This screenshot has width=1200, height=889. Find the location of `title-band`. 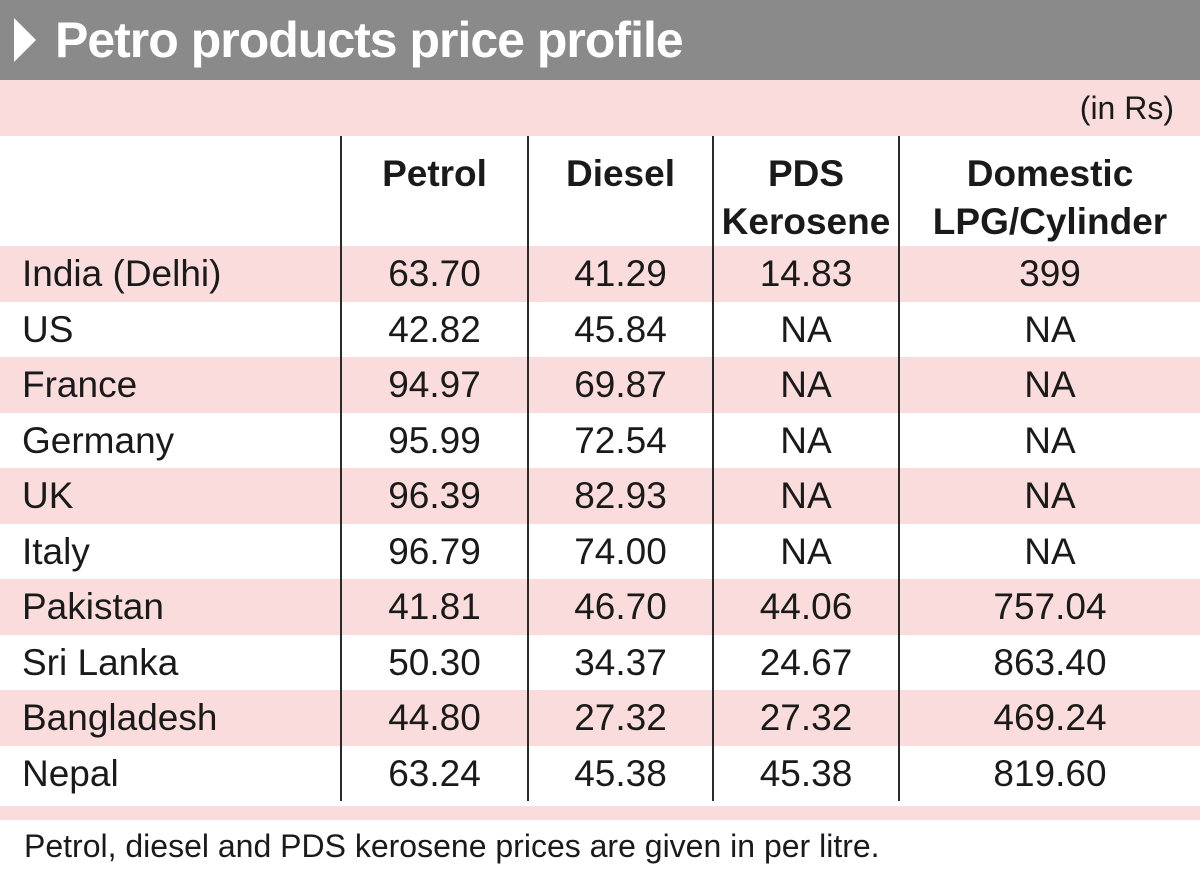

title-band is located at coordinates (600, 40).